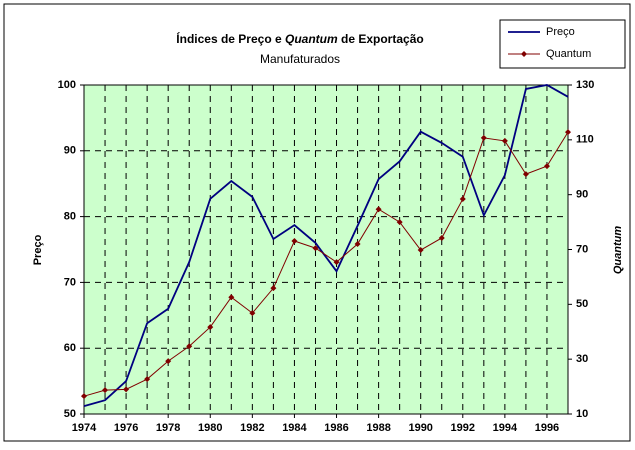  What do you see at coordinates (582, 249) in the screenshot?
I see `y2-tick-label: 70` at bounding box center [582, 249].